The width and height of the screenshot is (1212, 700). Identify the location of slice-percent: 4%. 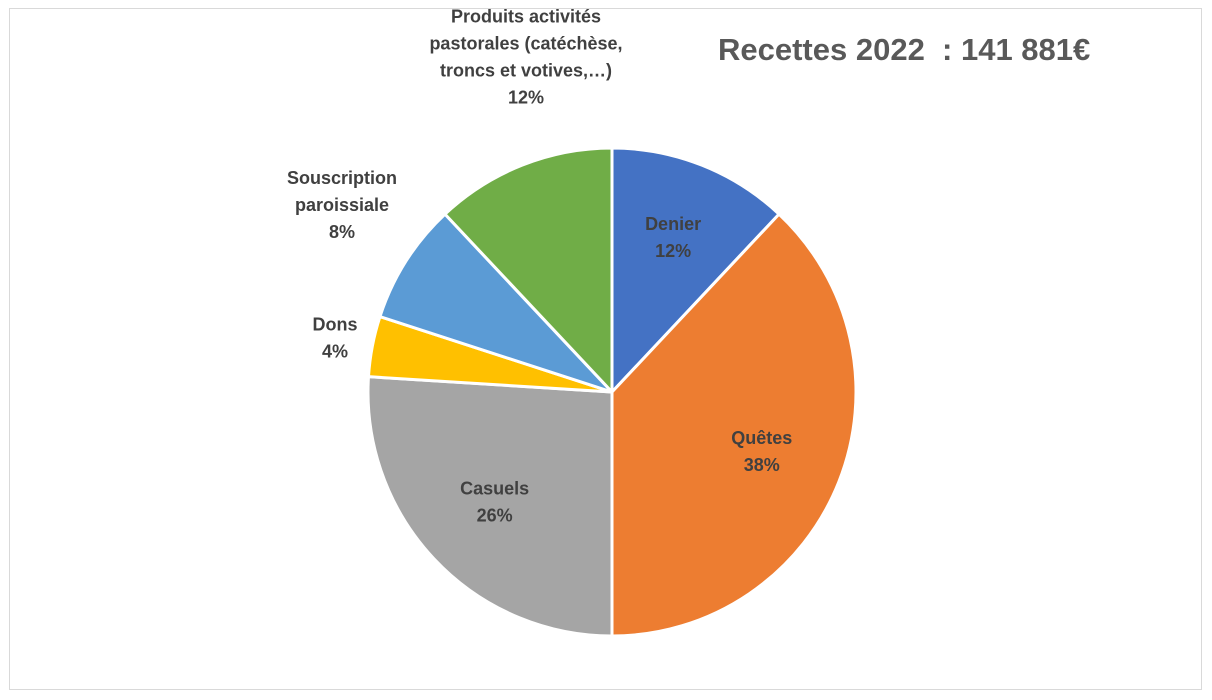
(335, 352).